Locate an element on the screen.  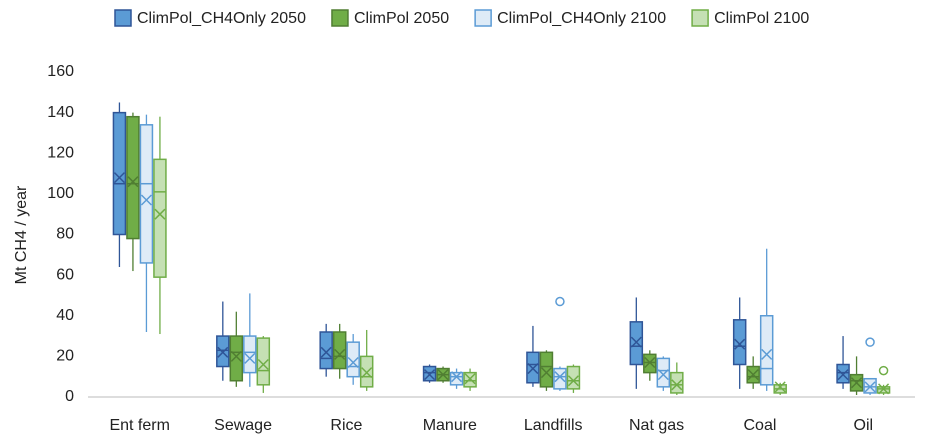
legend-label: ClimPol 2050 is located at coordinates (401, 18).